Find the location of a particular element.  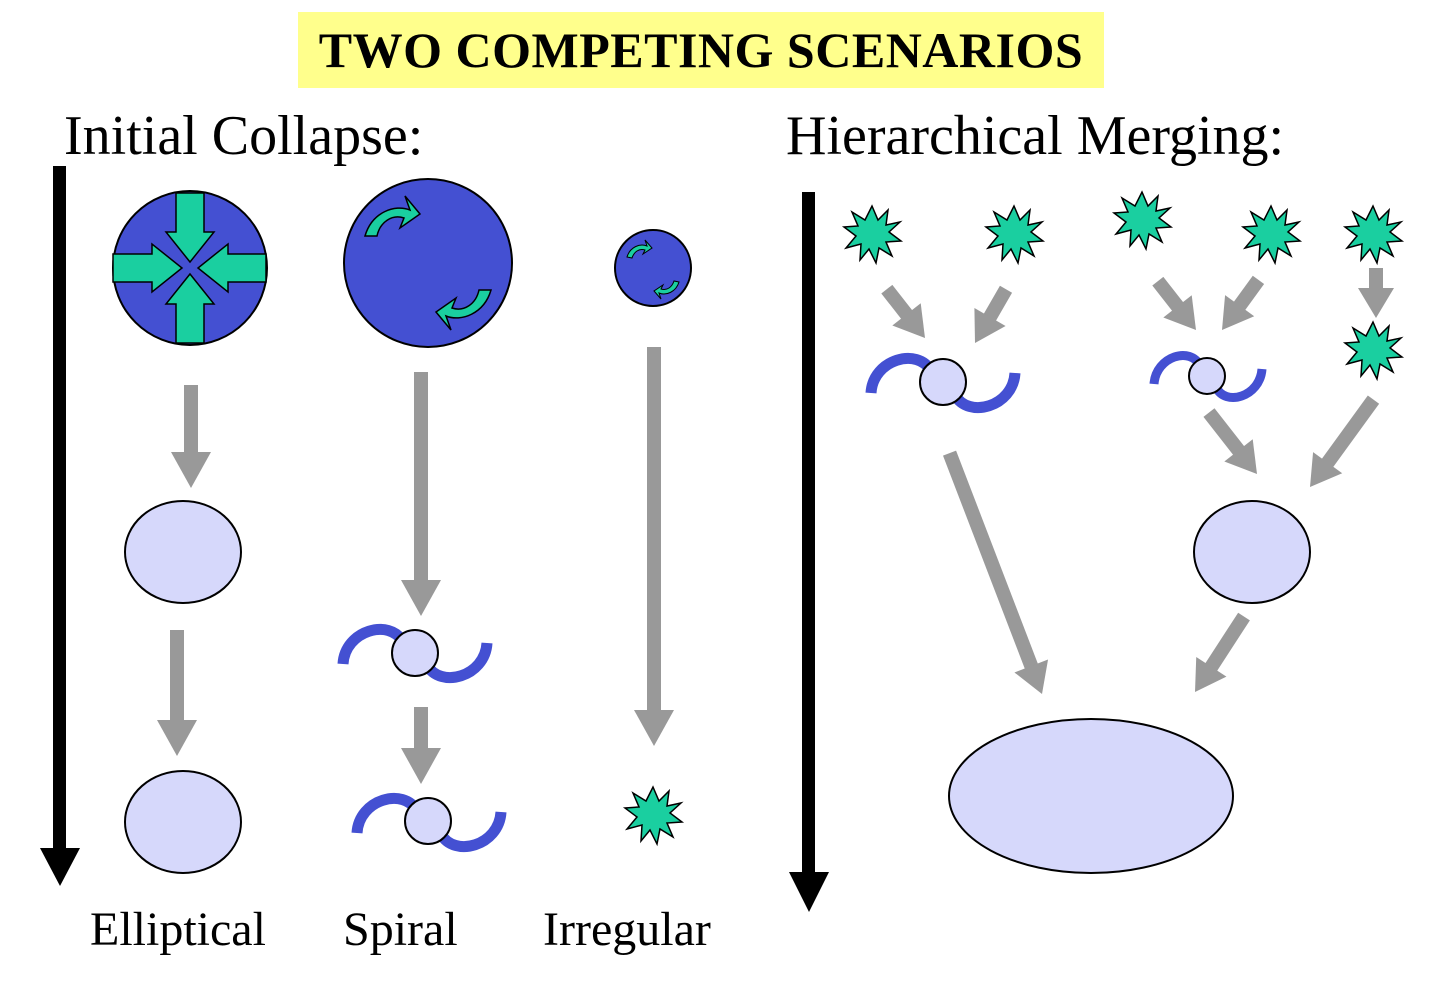

rotation-arrows-icon is located at coordinates (428, 263).